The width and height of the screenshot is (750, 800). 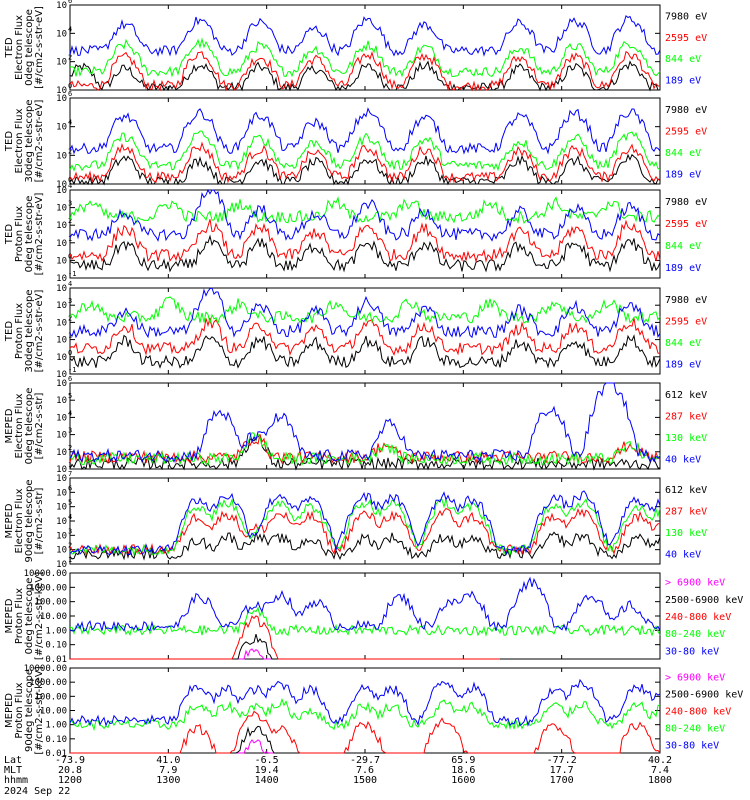 I want to click on footer-hhmm-value: 1700, so click(x=562, y=780).